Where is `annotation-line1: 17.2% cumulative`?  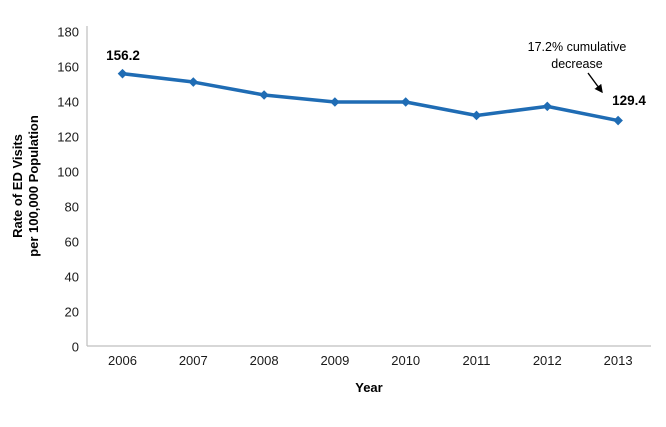
annotation-line1: 17.2% cumulative is located at coordinates (577, 47).